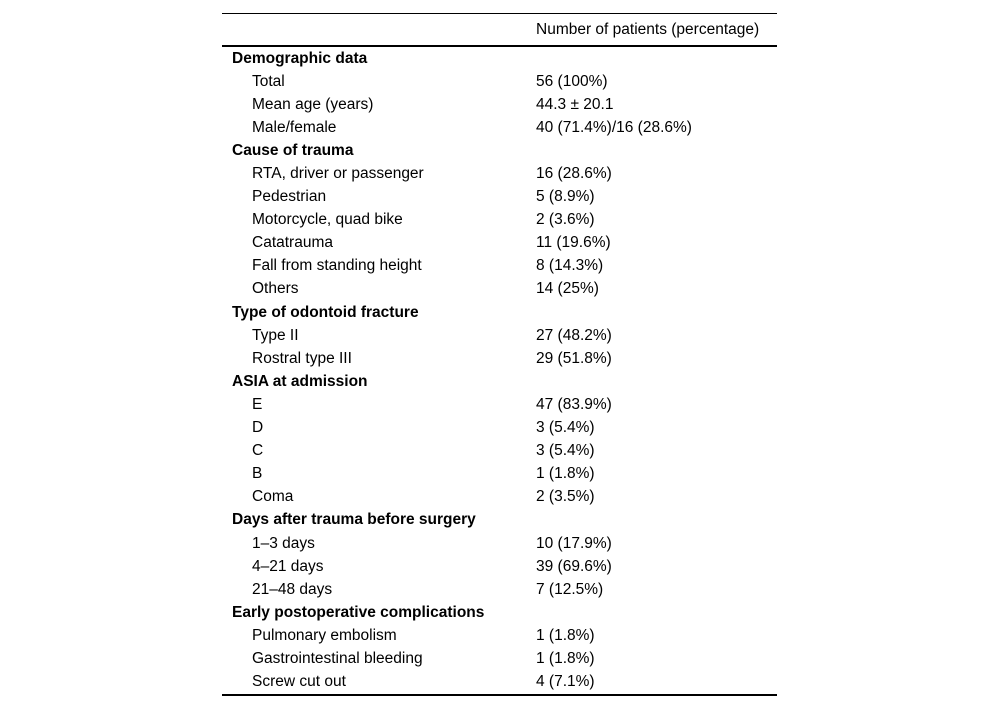 The image size is (1000, 714). Describe the element at coordinates (294, 127) in the screenshot. I see `row-label: Male/female` at that location.